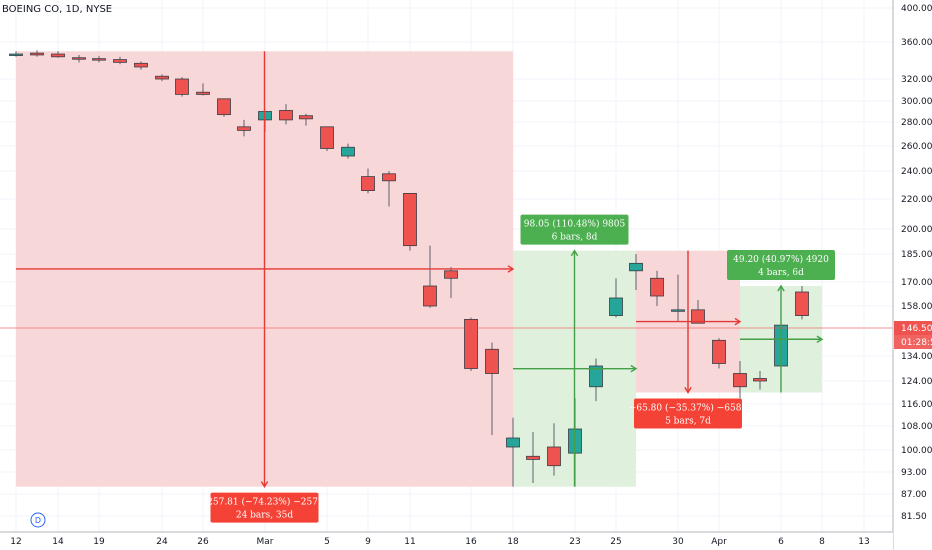  Describe the element at coordinates (916, 43) in the screenshot. I see `y-tick-label: 360.00` at that location.